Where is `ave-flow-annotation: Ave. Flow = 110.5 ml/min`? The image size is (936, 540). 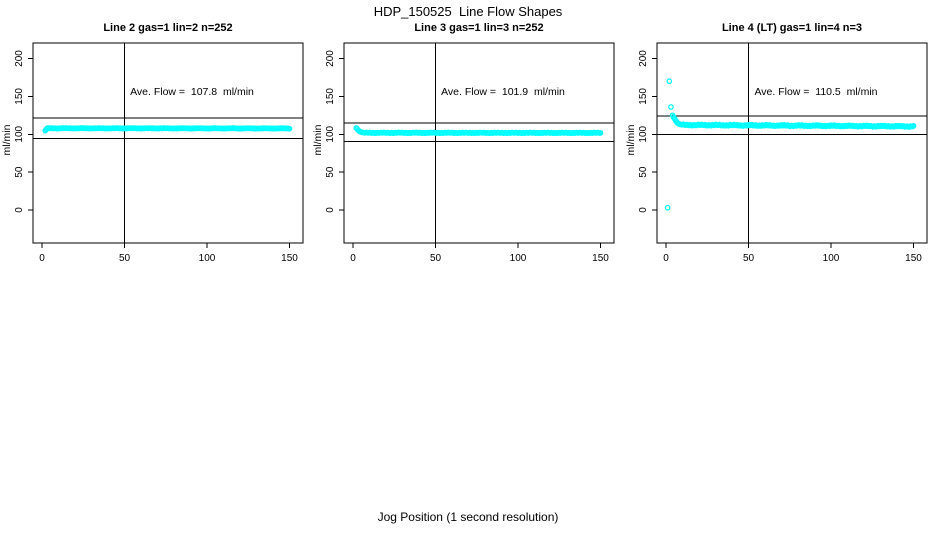
ave-flow-annotation: Ave. Flow = 110.5 ml/min is located at coordinates (816, 92).